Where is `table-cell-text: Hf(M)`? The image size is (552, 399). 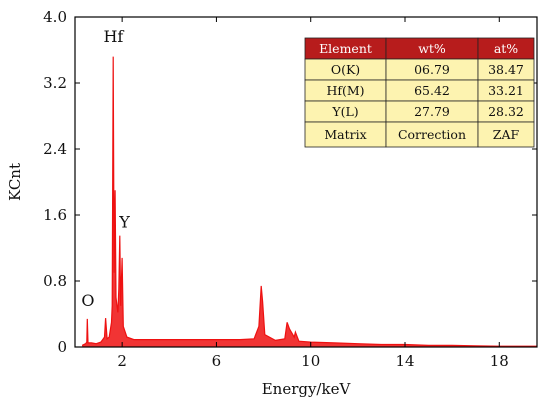
table-cell-text: Hf(M) is located at coordinates (345, 90).